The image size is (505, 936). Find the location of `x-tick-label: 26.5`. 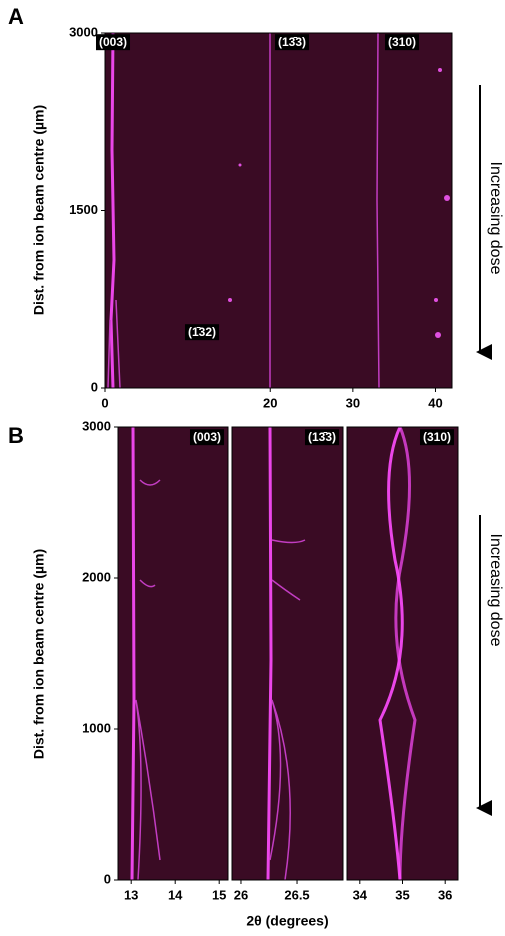

x-tick-label: 26.5 is located at coordinates (296, 894).